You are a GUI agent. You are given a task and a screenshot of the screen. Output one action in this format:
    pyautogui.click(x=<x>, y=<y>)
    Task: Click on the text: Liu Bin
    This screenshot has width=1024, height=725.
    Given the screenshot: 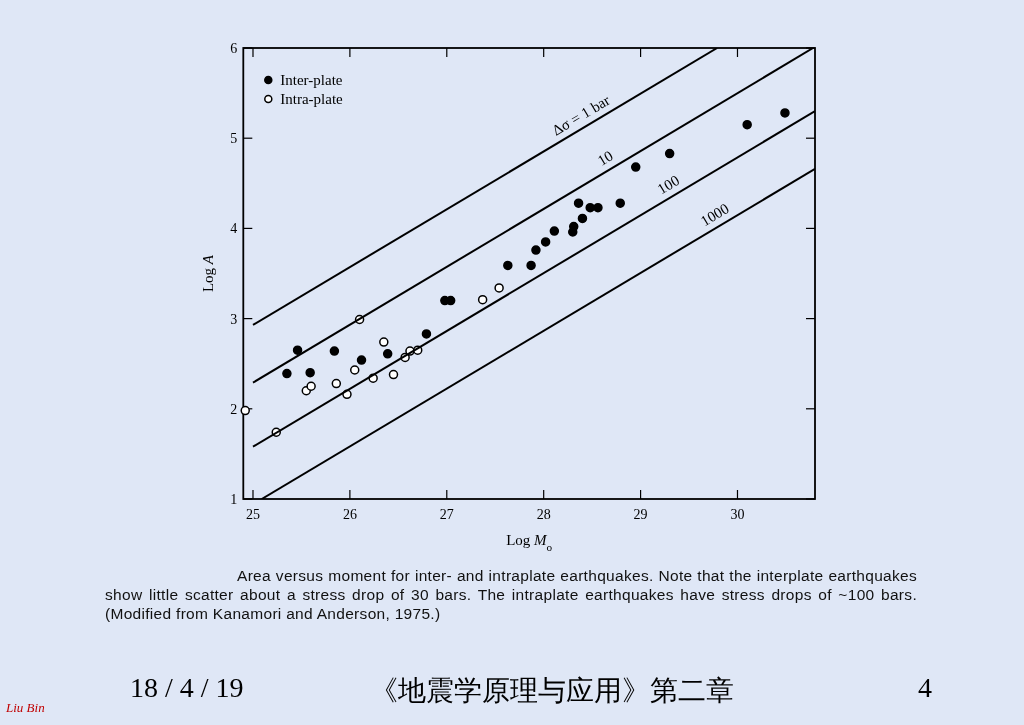 What is the action you would take?
    pyautogui.click(x=25, y=708)
    